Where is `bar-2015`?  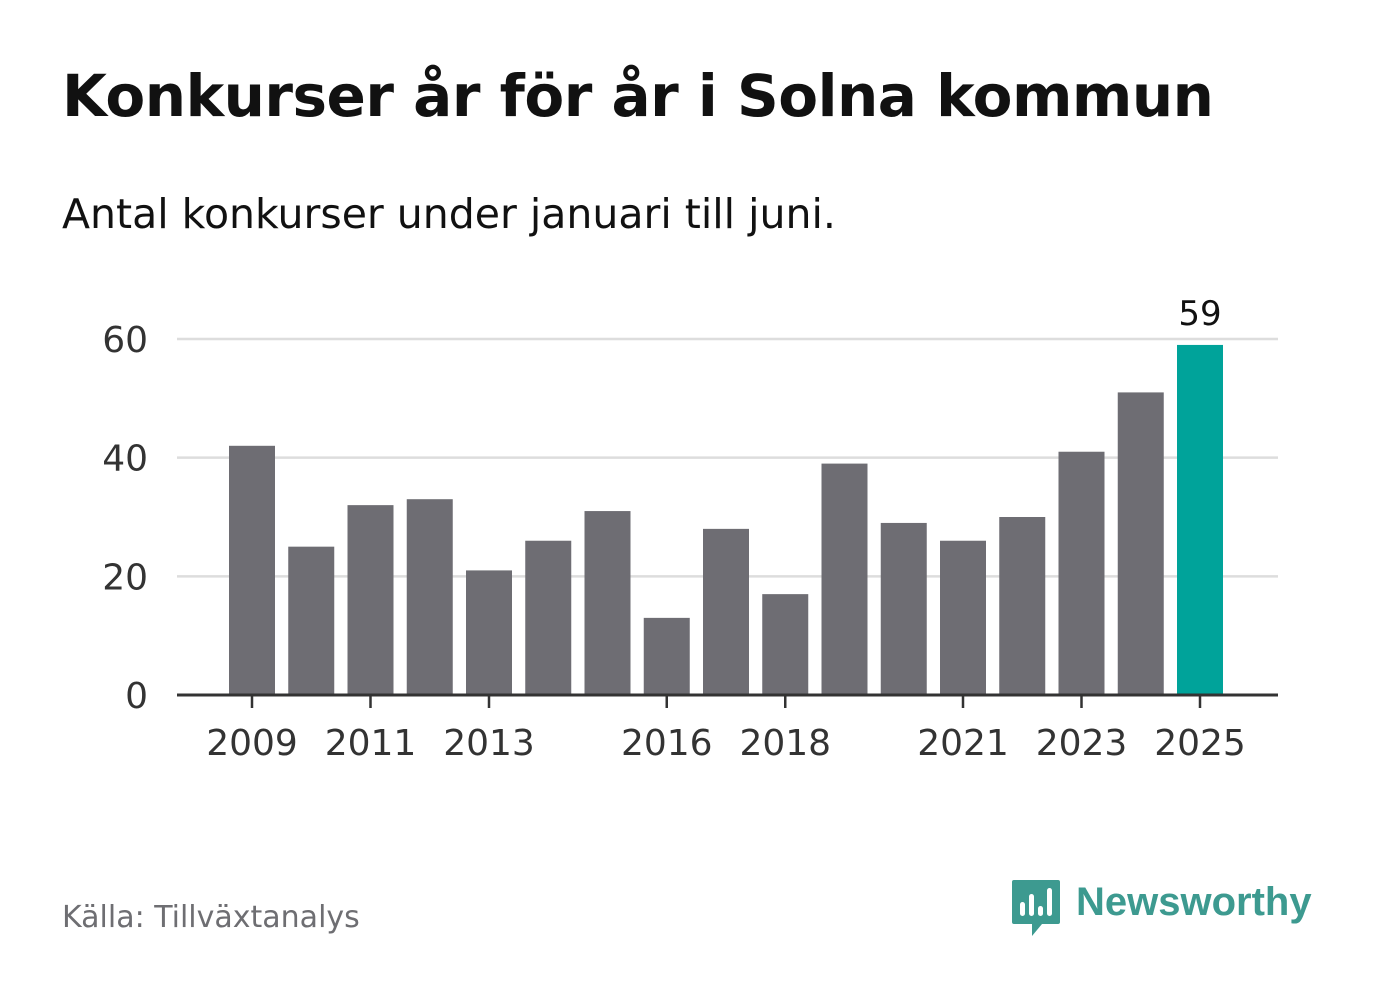 bar-2015 is located at coordinates (607, 603).